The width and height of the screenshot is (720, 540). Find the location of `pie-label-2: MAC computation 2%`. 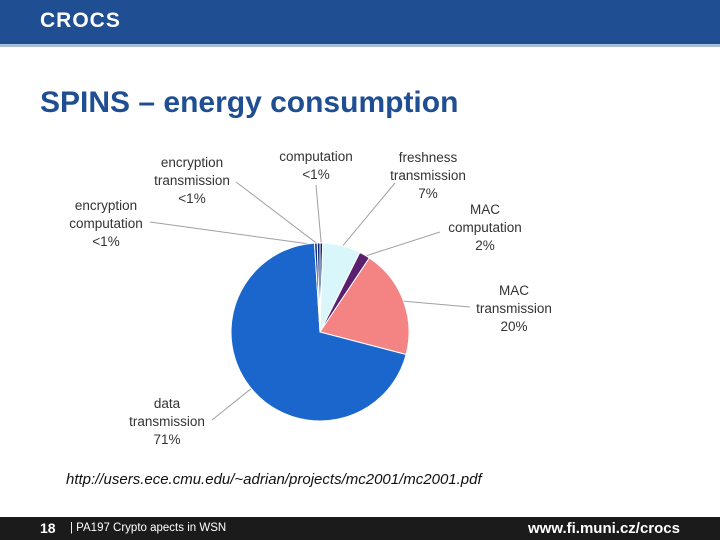

pie-label-2: MAC computation 2% is located at coordinates (485, 227).